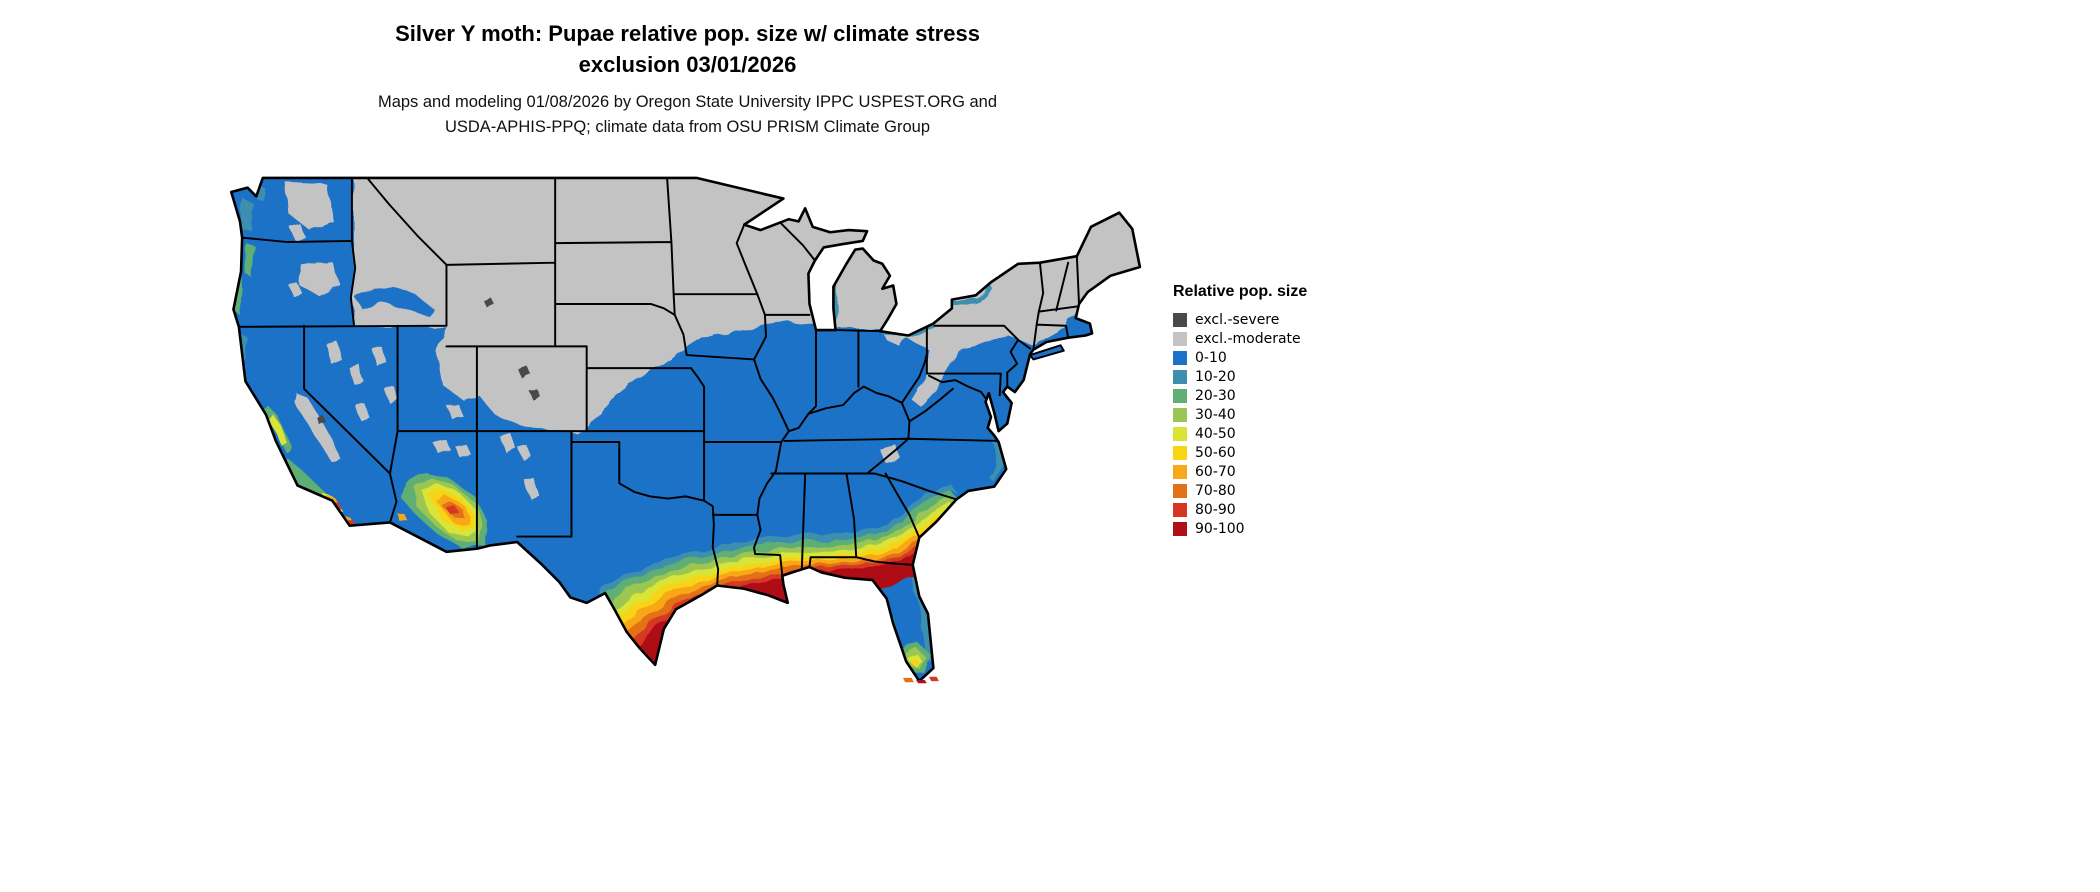  Describe the element at coordinates (1215, 395) in the screenshot. I see `legend-label: 20-30` at that location.